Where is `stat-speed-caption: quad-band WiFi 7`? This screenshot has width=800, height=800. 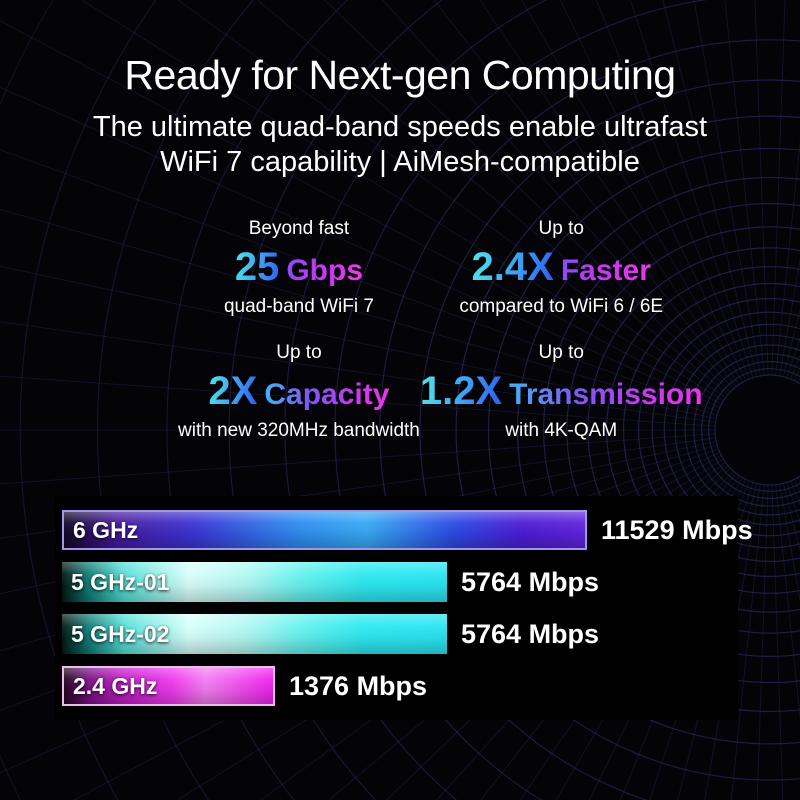
stat-speed-caption: quad-band WiFi 7 is located at coordinates (298, 306).